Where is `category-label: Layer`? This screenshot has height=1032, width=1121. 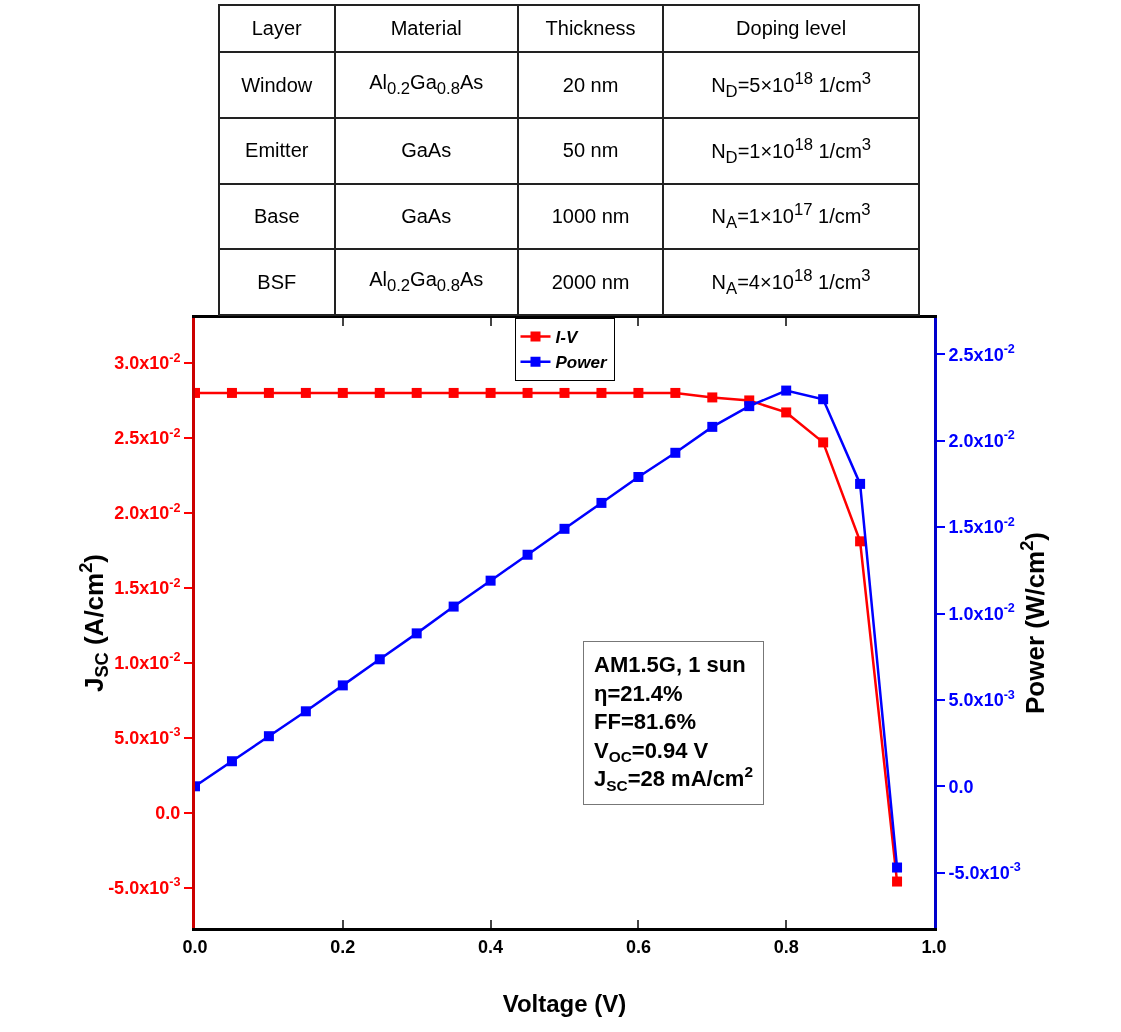 category-label: Layer is located at coordinates (277, 29).